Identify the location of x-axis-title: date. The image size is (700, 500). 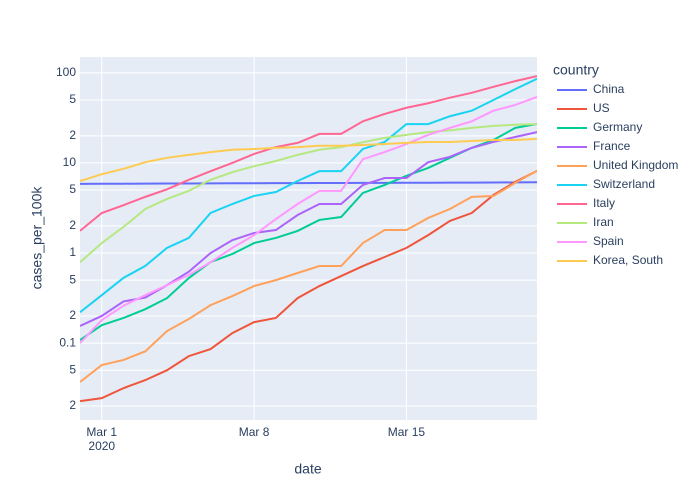
(307, 469).